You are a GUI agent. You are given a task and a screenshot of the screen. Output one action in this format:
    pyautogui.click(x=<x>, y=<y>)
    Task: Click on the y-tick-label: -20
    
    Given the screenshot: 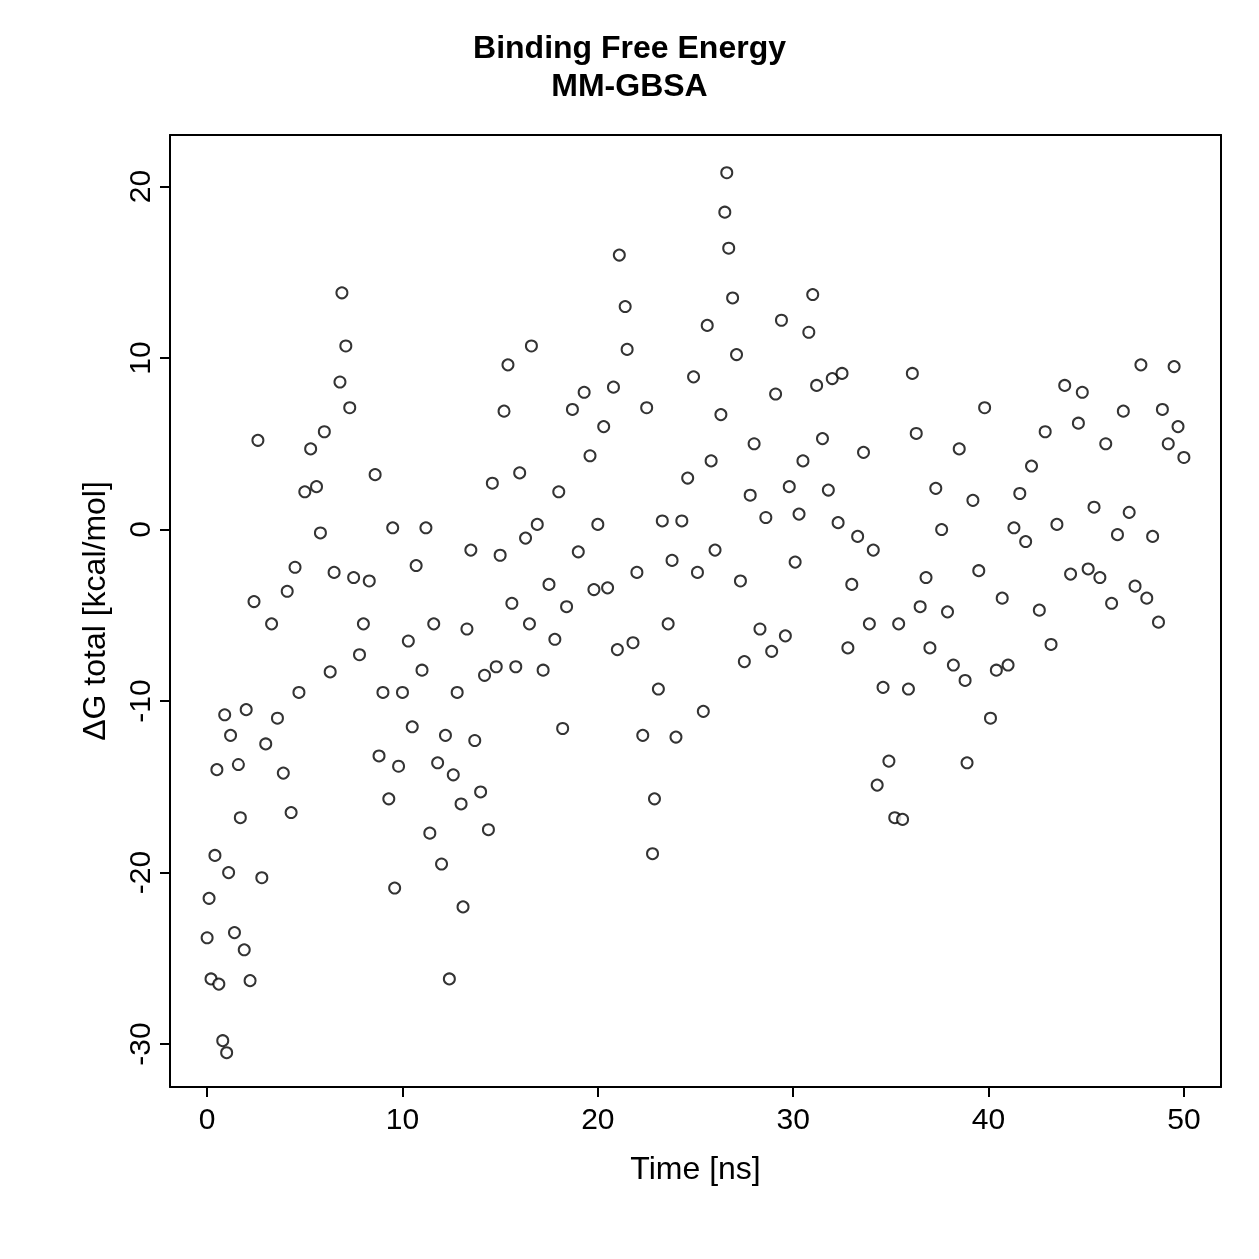 What is the action you would take?
    pyautogui.click(x=139, y=872)
    